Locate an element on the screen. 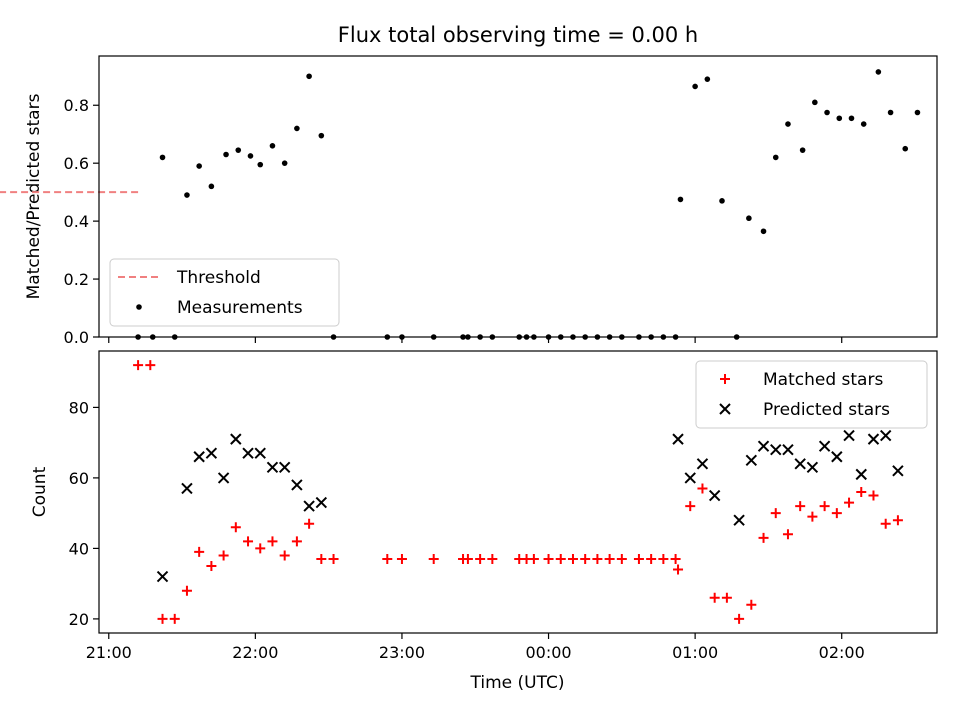 This screenshot has width=960, height=720. legend-top: Threshold Measurements is located at coordinates (224, 292).